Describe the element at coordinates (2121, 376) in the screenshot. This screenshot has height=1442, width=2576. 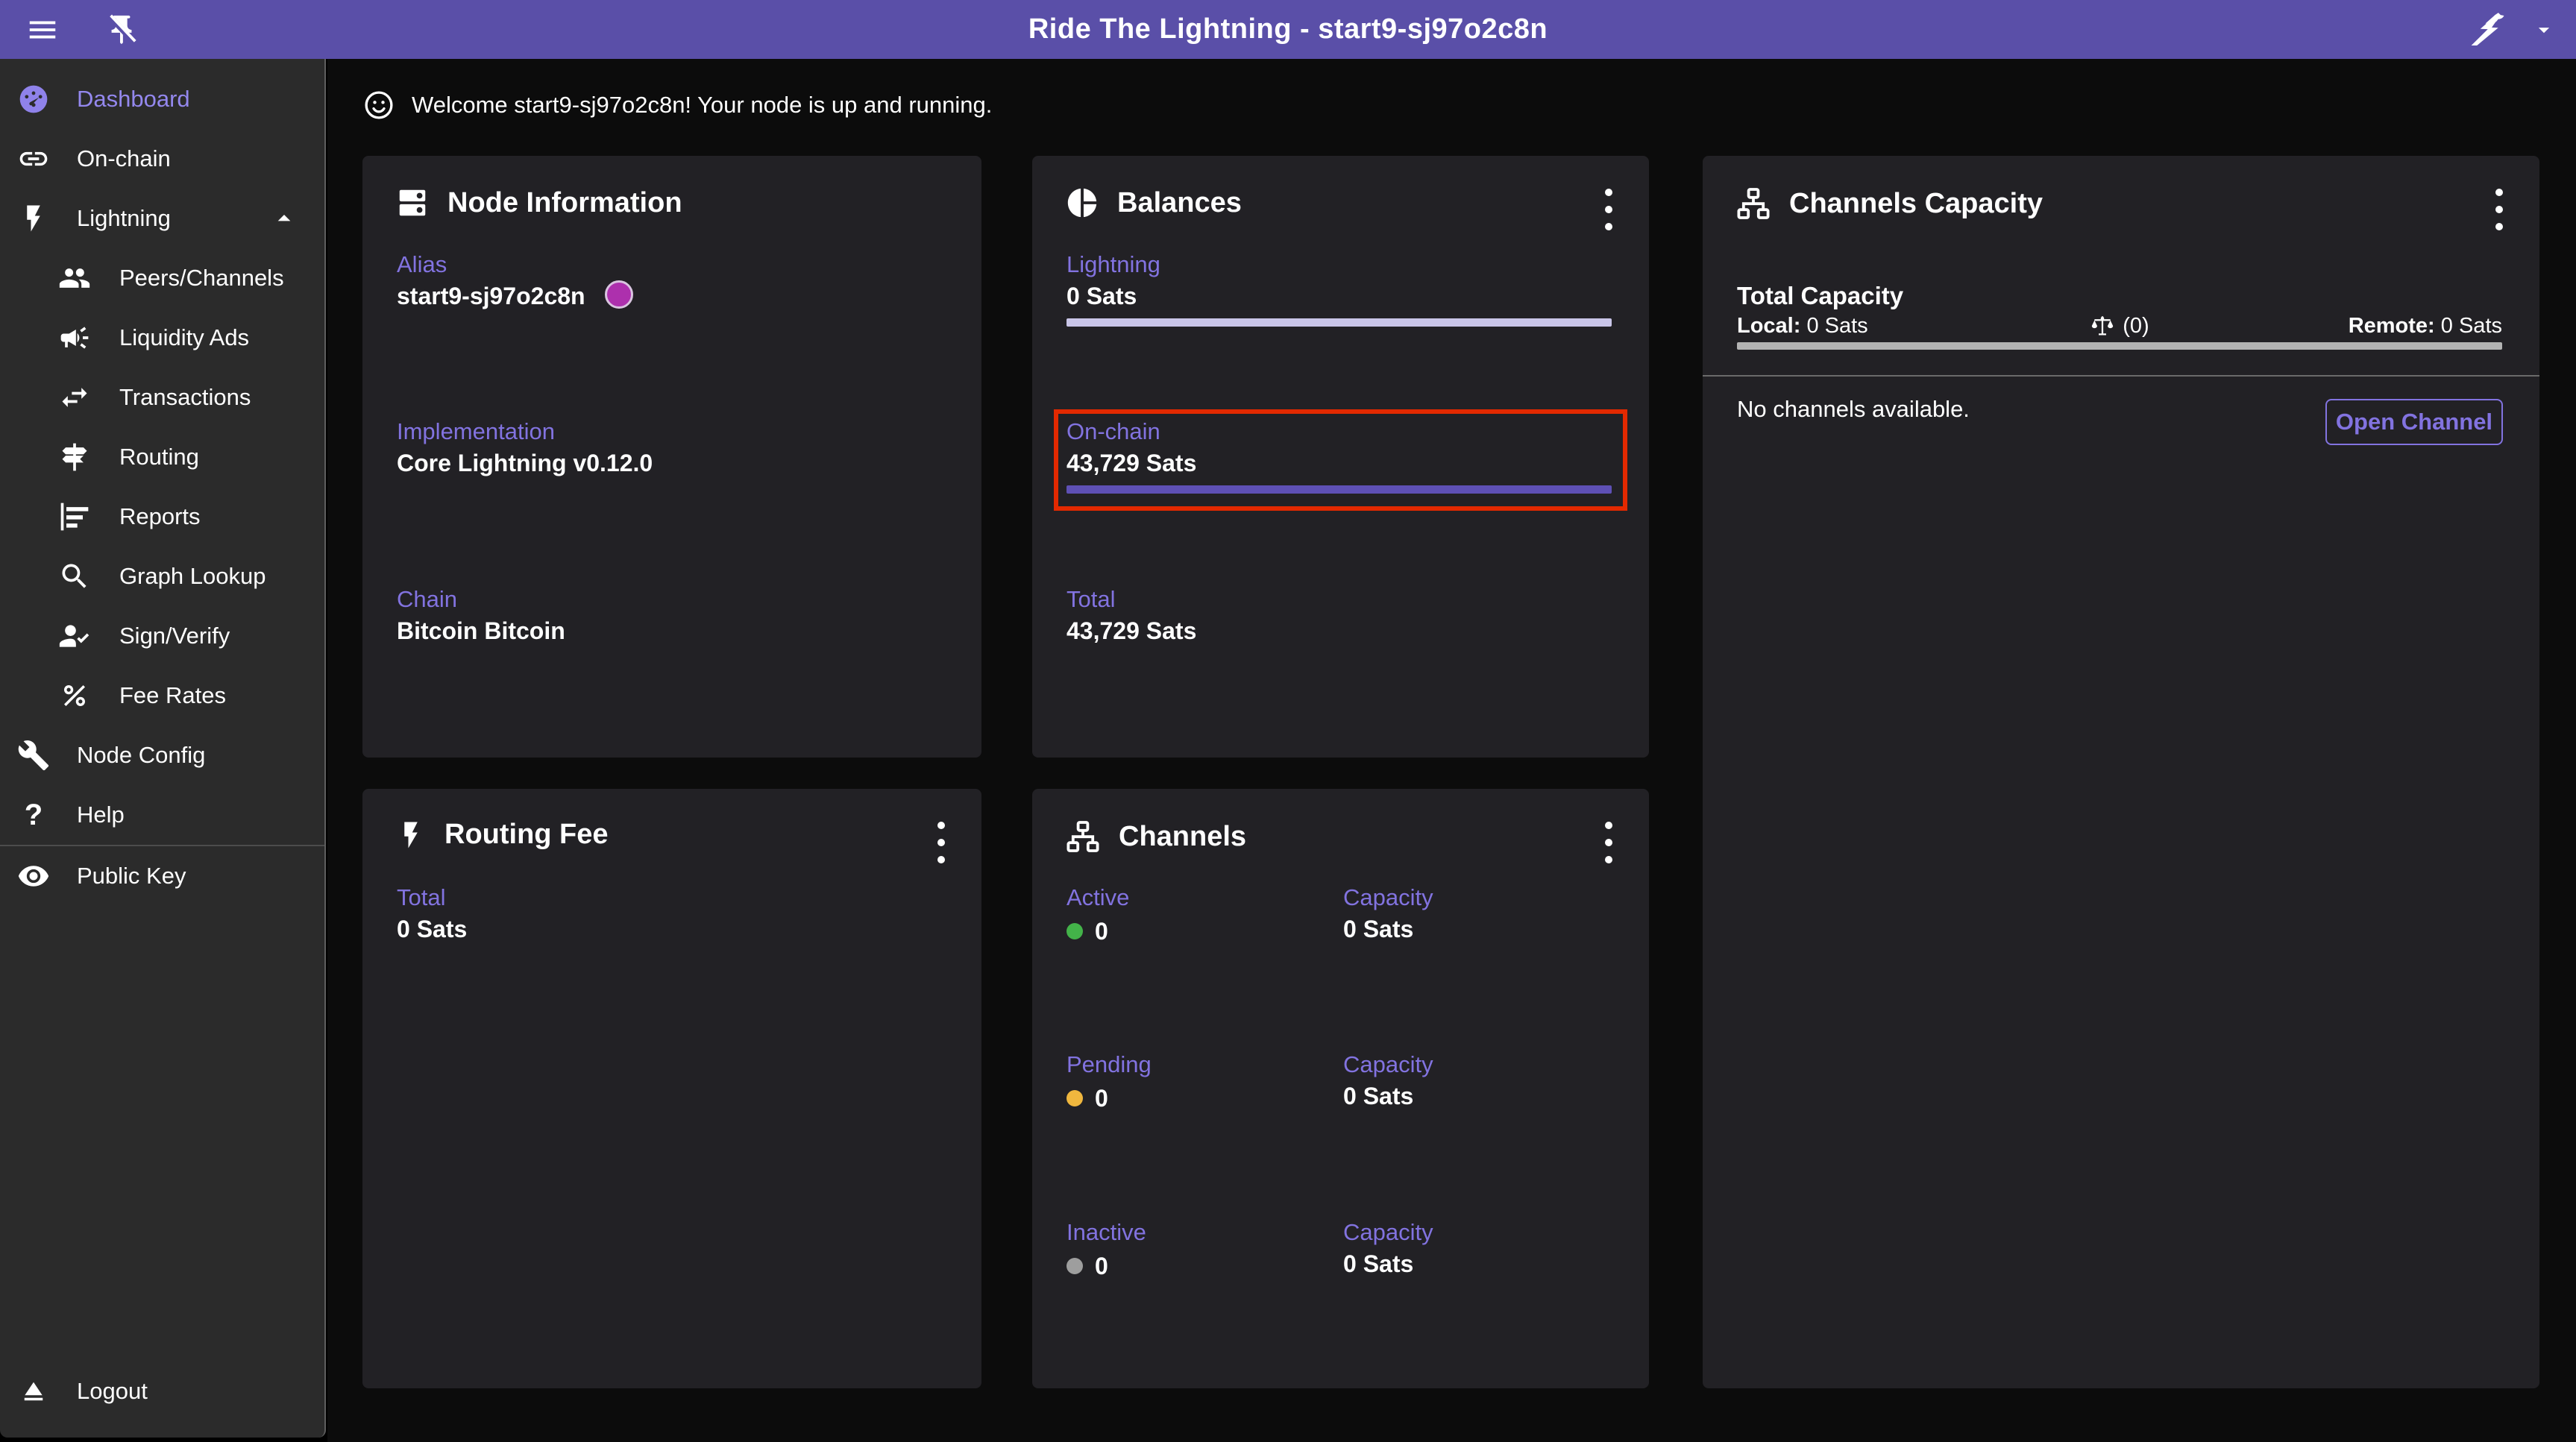
I see `card-divider` at that location.